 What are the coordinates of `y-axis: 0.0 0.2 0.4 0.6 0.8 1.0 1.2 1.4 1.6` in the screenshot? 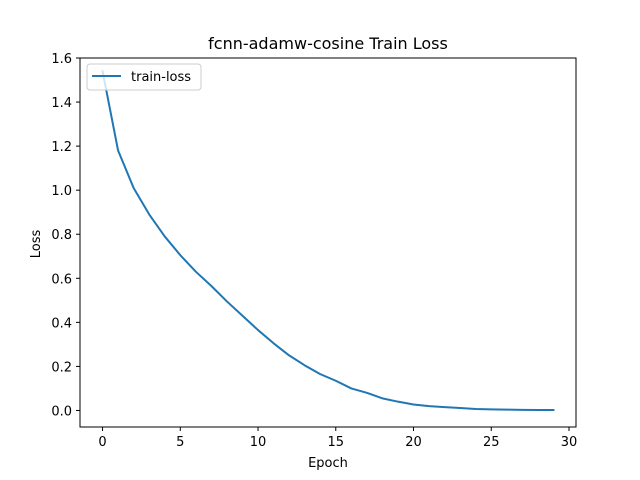 It's located at (65, 235).